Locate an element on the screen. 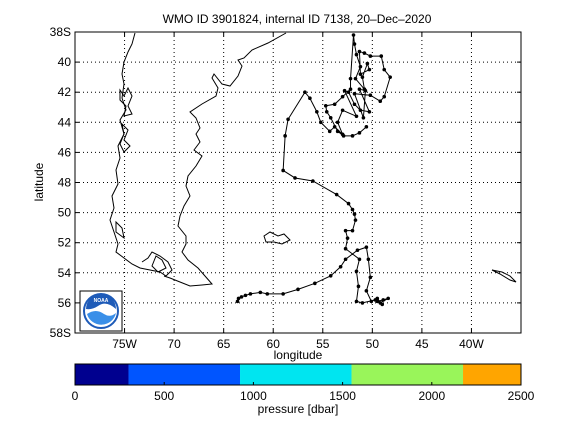 The height and width of the screenshot is (432, 576). noaa-logo: NOAA is located at coordinates (101, 311).